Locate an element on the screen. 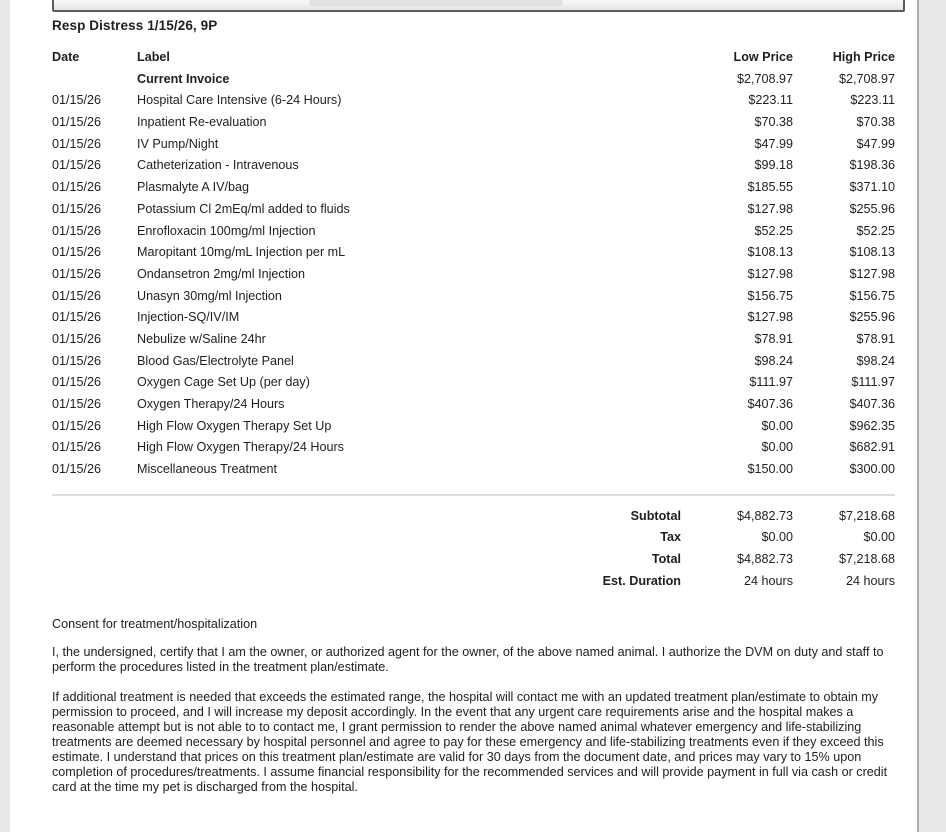 This screenshot has height=832, width=946. row-low-price: $47.99 is located at coordinates (773, 143).